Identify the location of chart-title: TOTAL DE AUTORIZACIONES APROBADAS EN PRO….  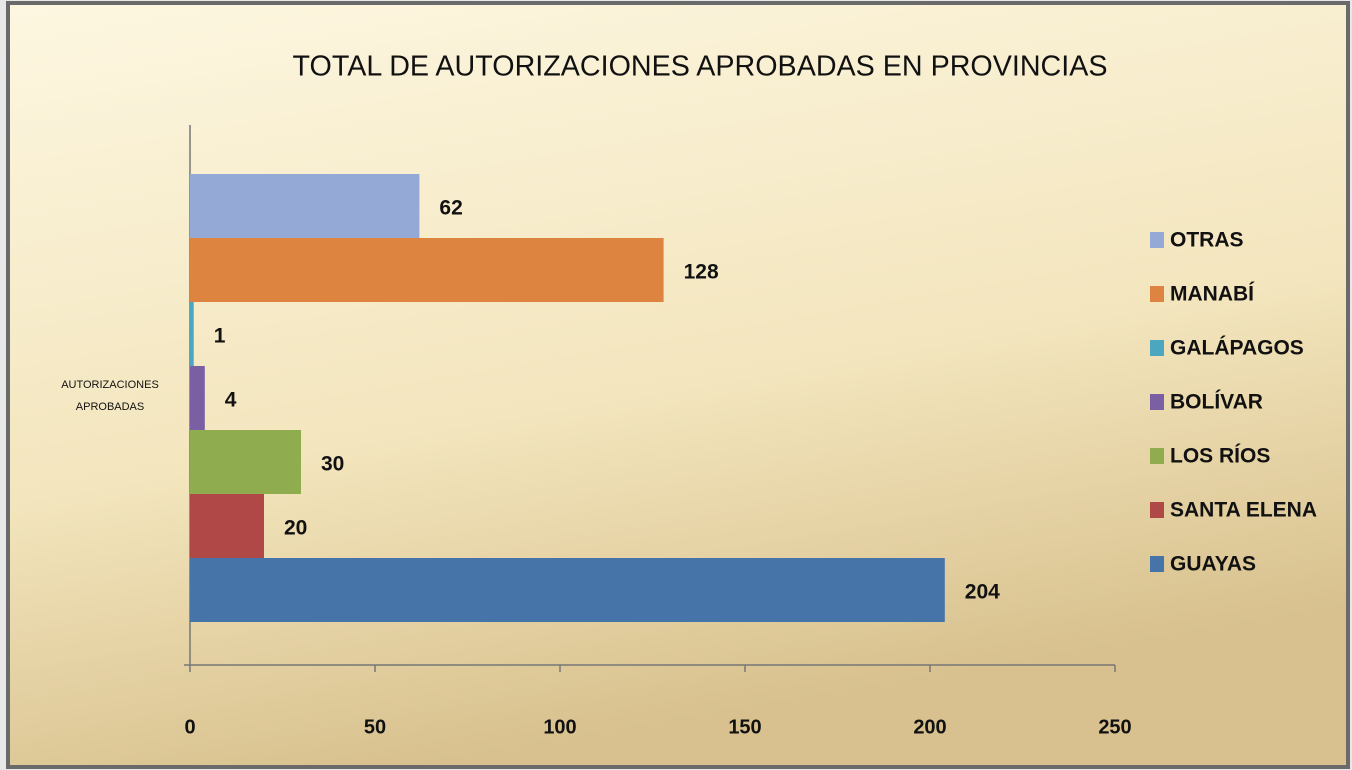
(700, 67).